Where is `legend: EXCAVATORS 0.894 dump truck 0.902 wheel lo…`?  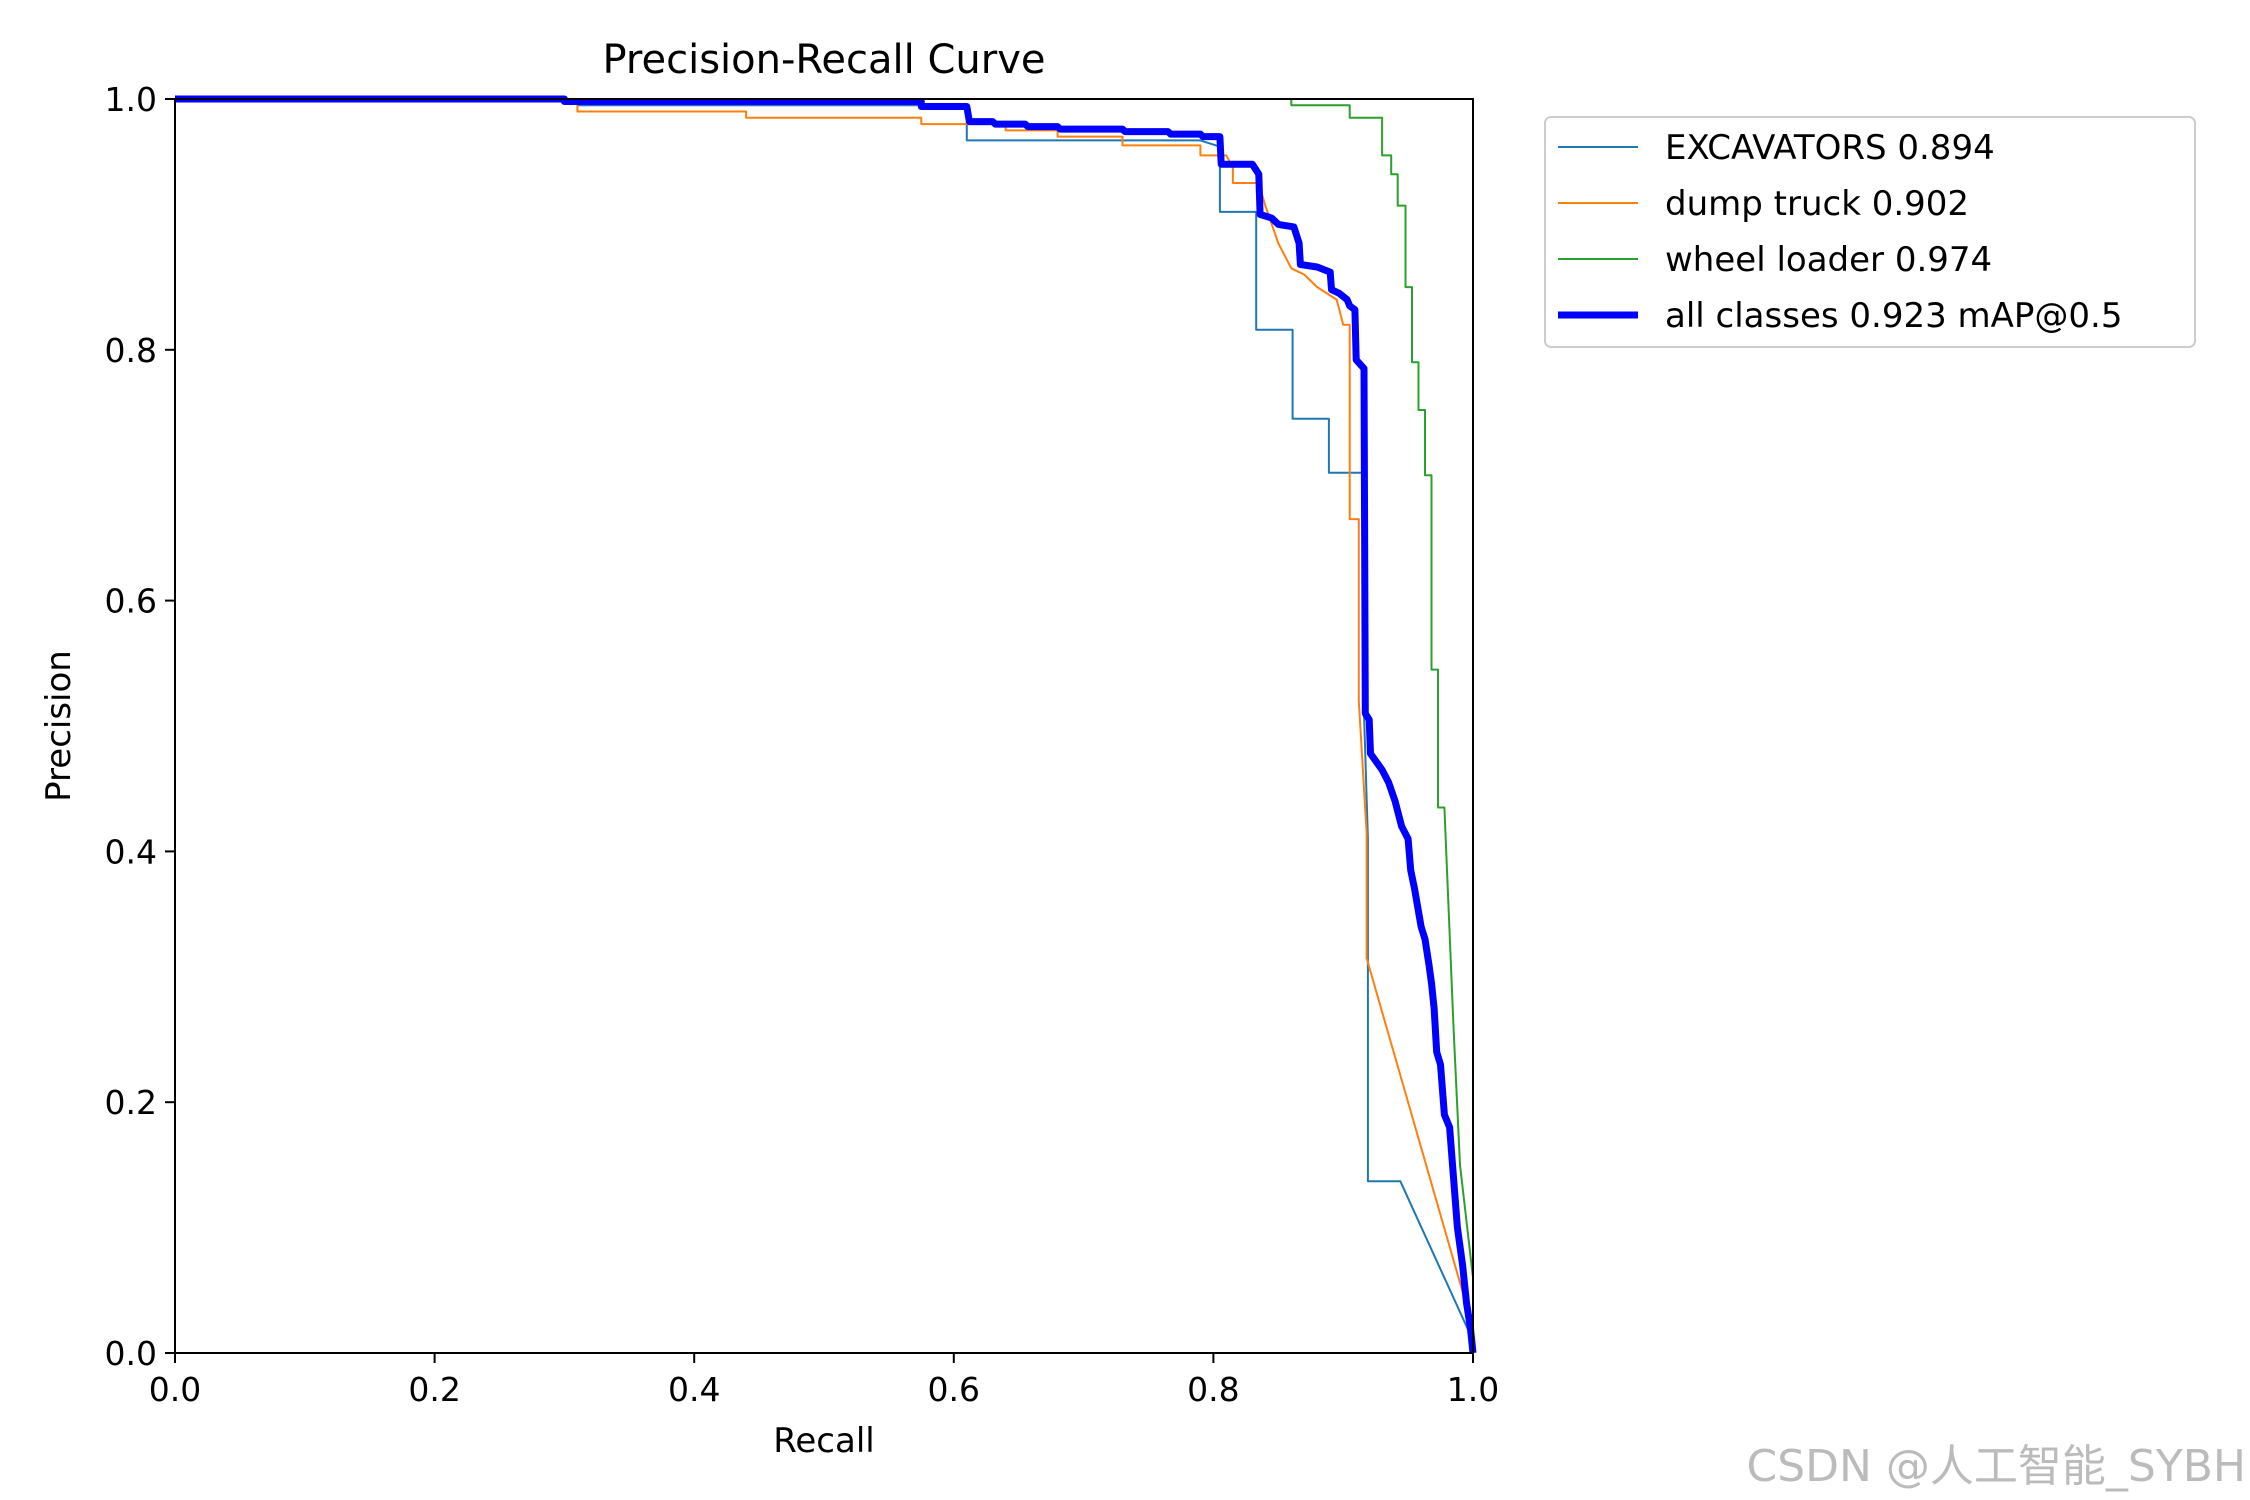
legend: EXCAVATORS 0.894 dump truck 0.902 wheel lo… is located at coordinates (1870, 232).